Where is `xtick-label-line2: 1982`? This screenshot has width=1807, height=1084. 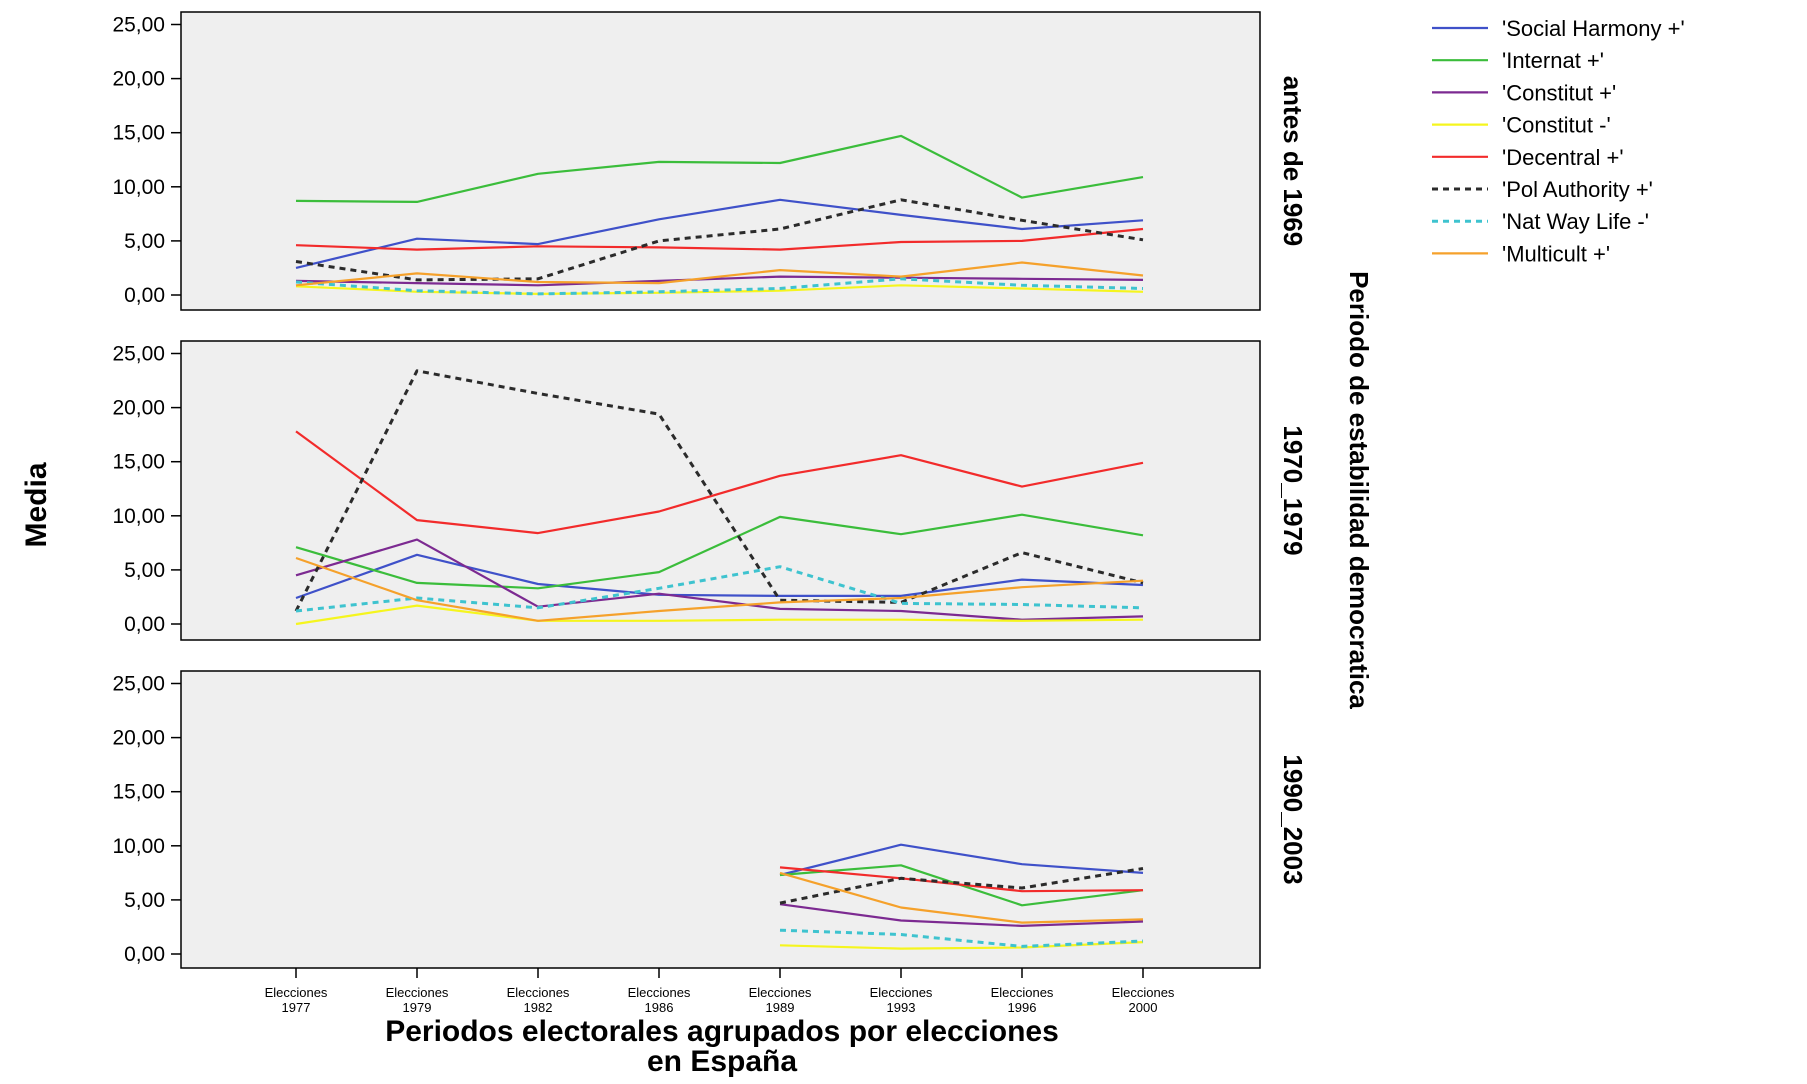 xtick-label-line2: 1982 is located at coordinates (538, 1007).